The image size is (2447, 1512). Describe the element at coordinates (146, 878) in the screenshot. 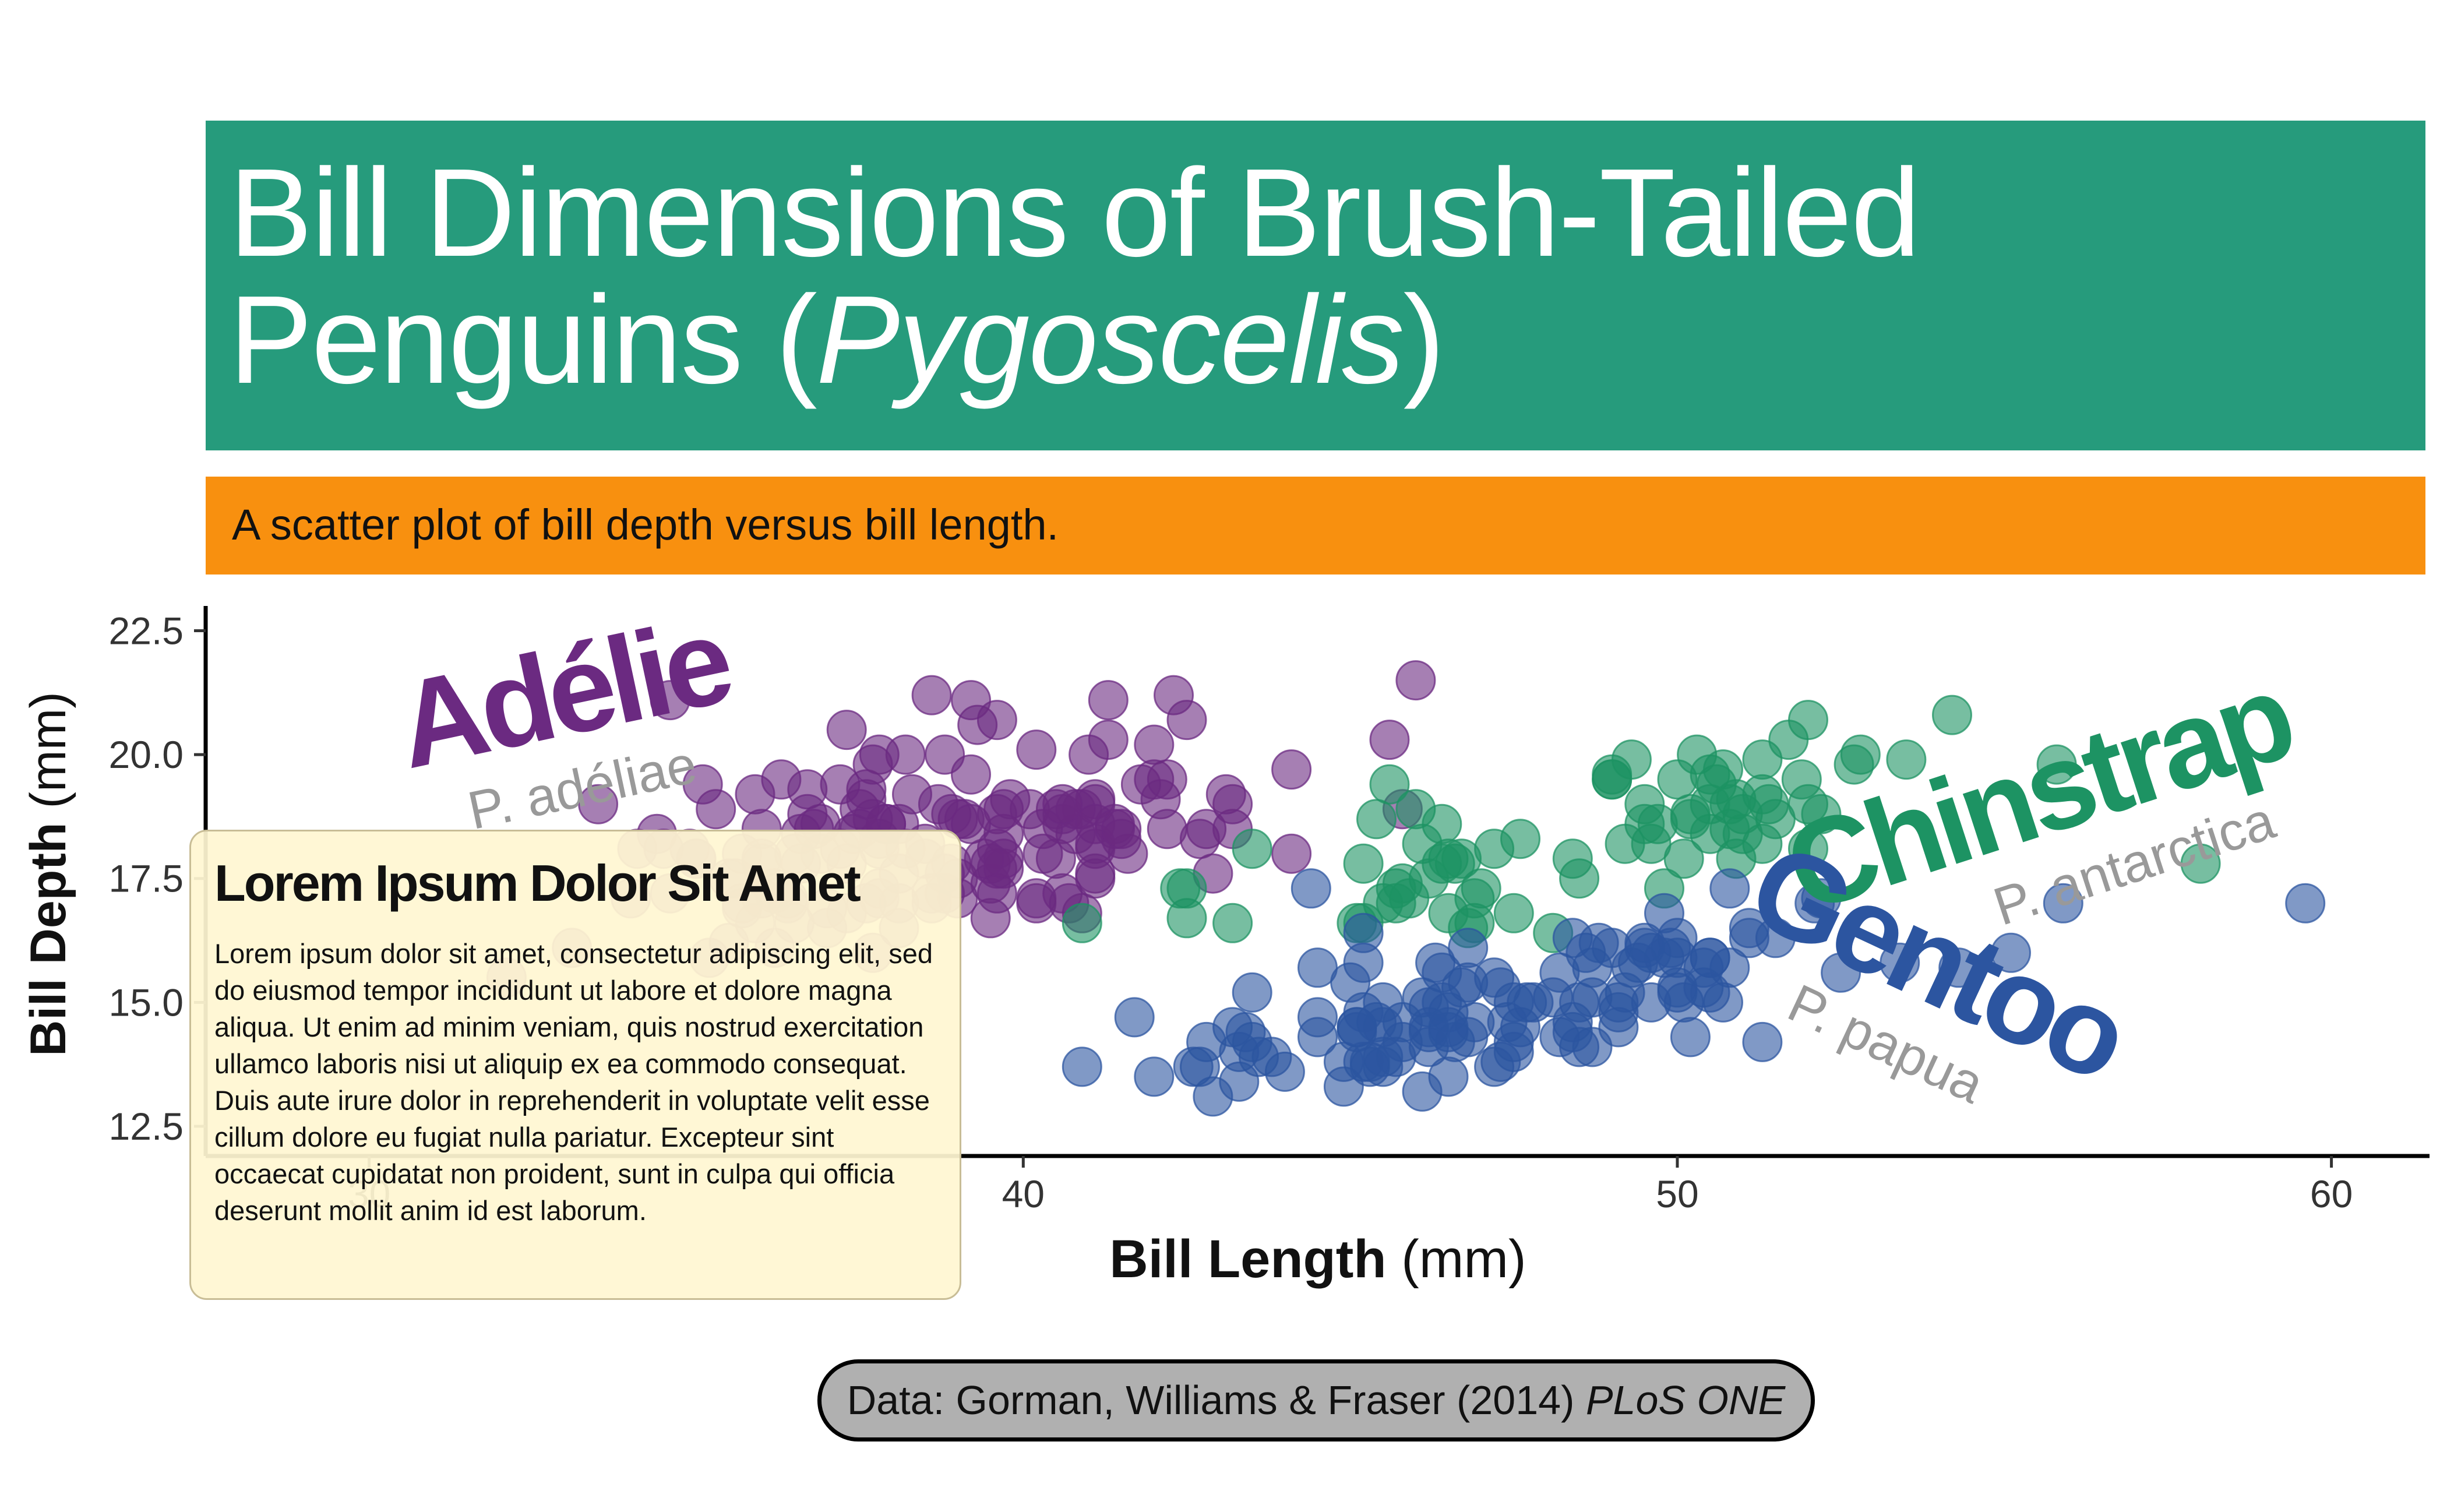

I see `y-tick-label: 17.5` at that location.